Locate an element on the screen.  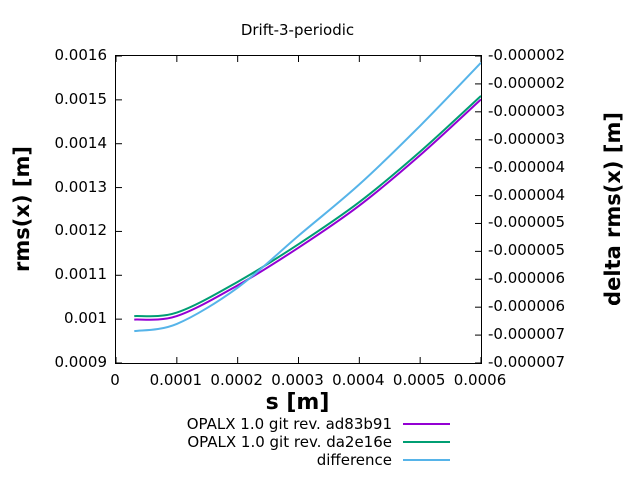
chart-title: Drift-3-periodic is located at coordinates (297, 30).